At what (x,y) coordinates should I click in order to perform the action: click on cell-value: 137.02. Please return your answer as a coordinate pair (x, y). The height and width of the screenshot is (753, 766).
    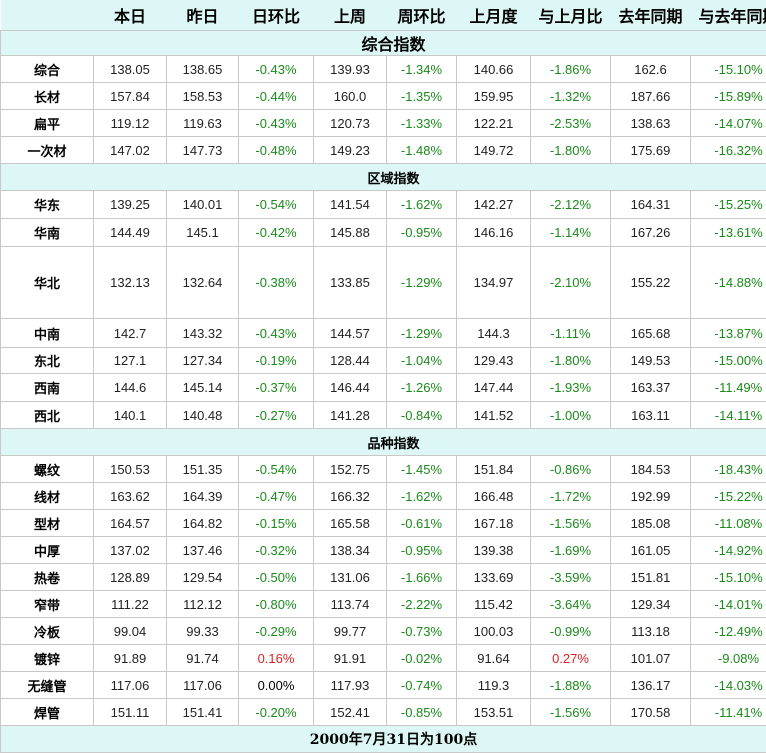
    Looking at the image, I should click on (130, 550).